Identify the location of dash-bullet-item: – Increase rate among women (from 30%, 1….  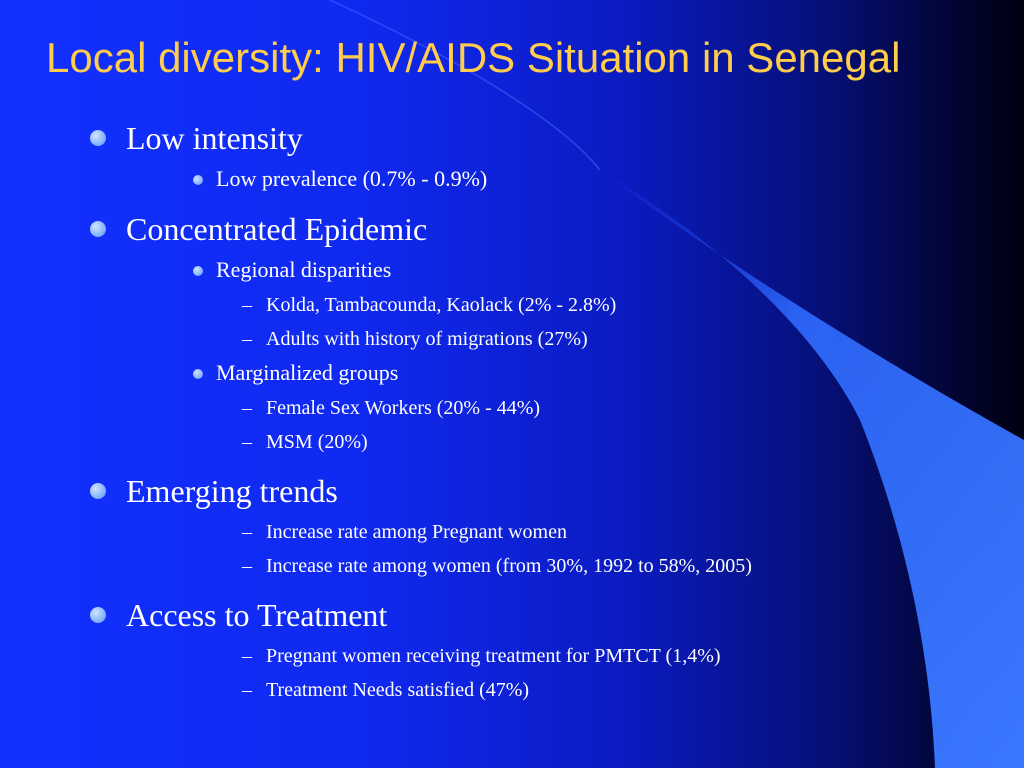
(512, 566).